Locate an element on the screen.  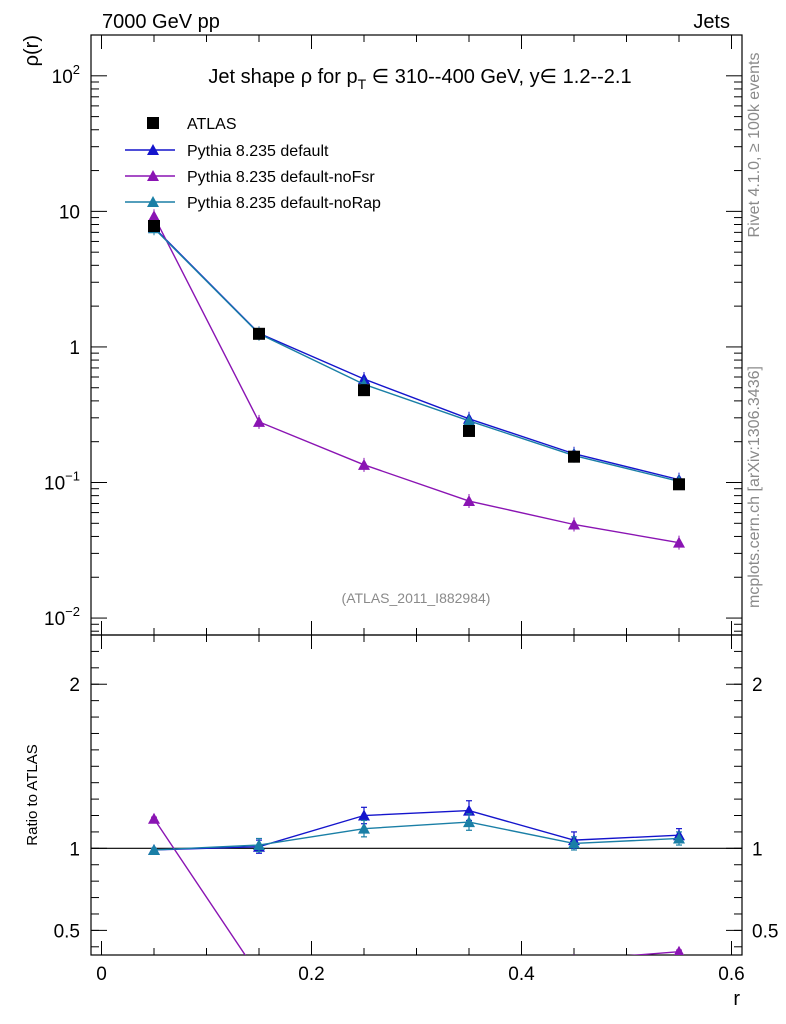
y-axis-label: ρ(r) is located at coordinates (32, 50).